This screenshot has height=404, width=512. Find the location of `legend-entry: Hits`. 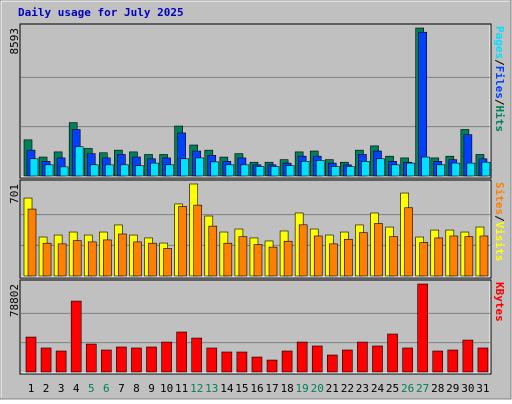

legend-entry: Hits is located at coordinates (499, 119).